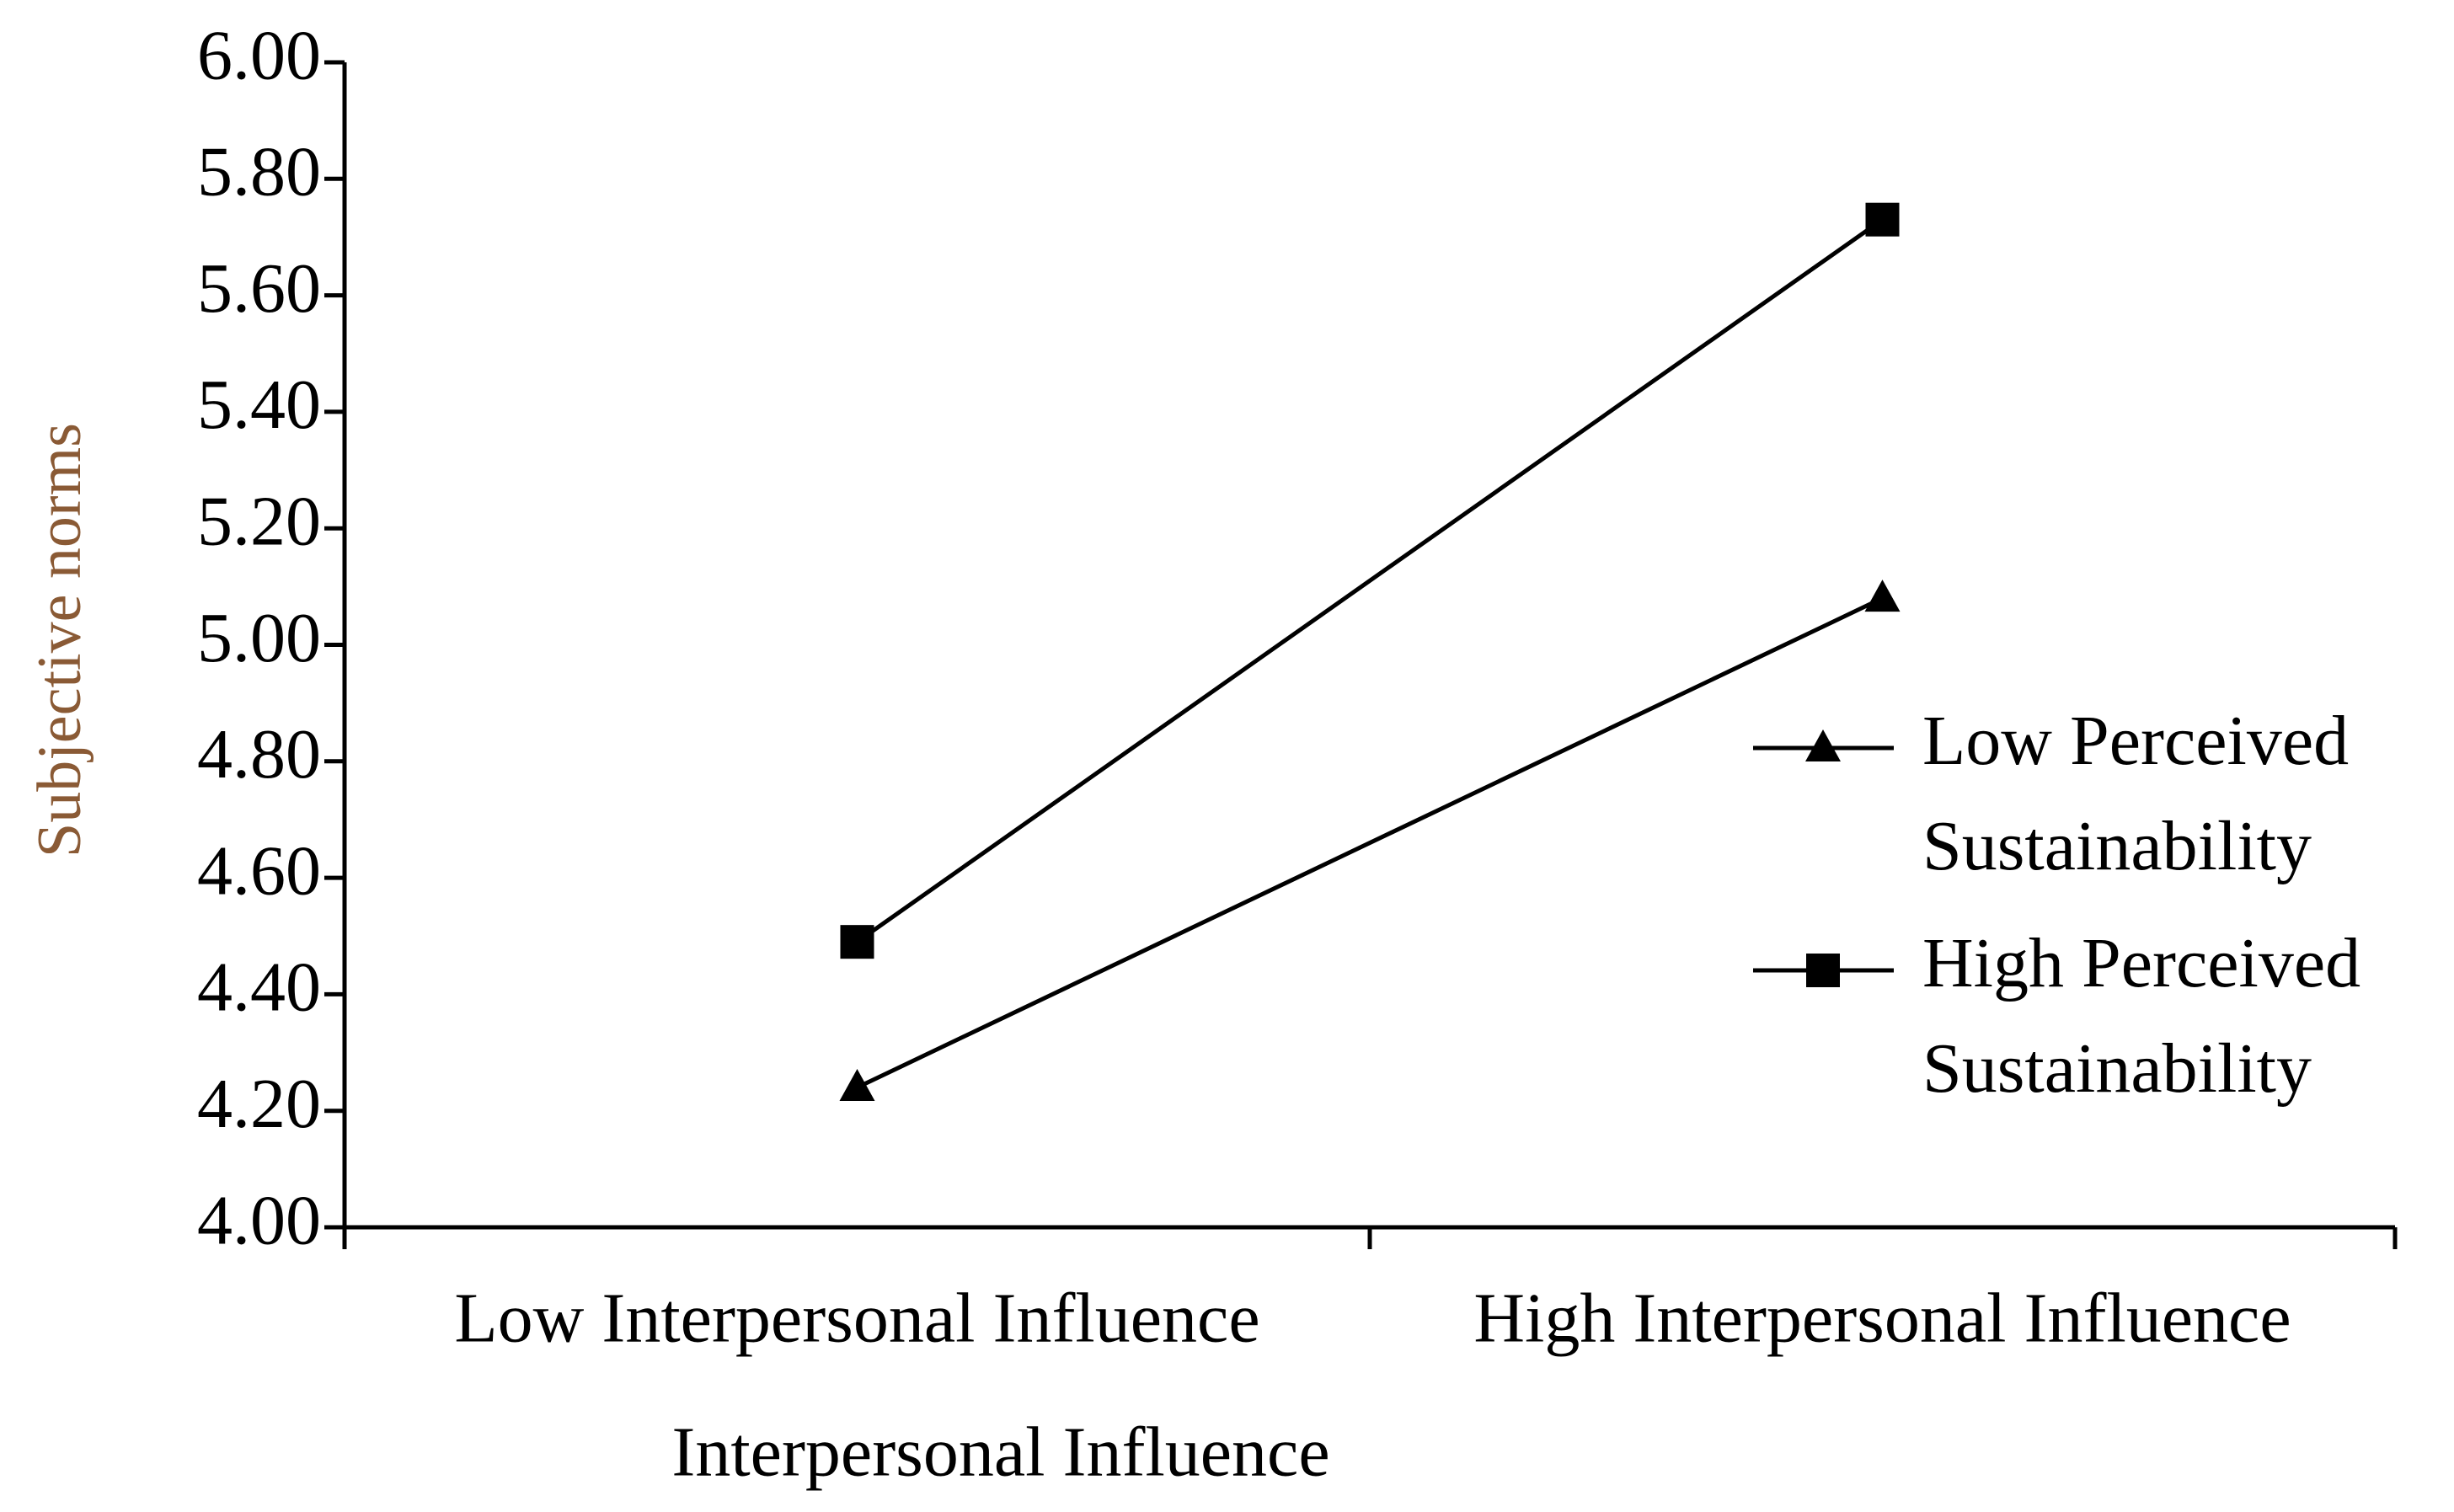  Describe the element at coordinates (1000, 1452) in the screenshot. I see `x-axis-title: Interpersonal Influence` at that location.